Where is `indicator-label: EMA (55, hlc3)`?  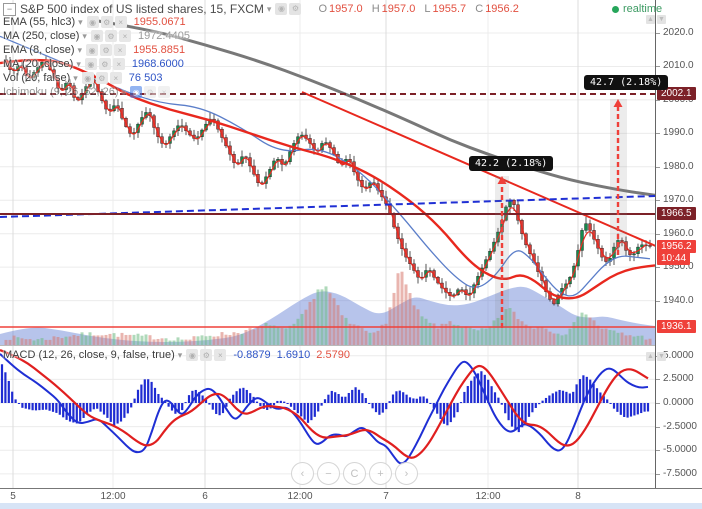
indicator-label: EMA (55, hlc3) is located at coordinates (39, 22).